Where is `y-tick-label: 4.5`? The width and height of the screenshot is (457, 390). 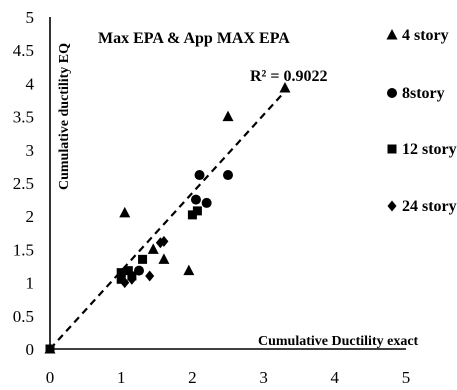
y-tick-label: 4.5 is located at coordinates (23, 50).